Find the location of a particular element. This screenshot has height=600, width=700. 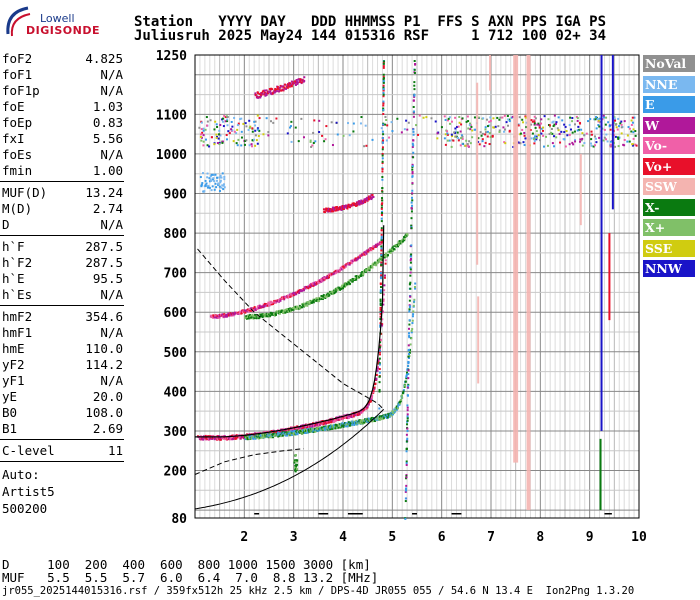

scaled-marker is located at coordinates (456, 514).